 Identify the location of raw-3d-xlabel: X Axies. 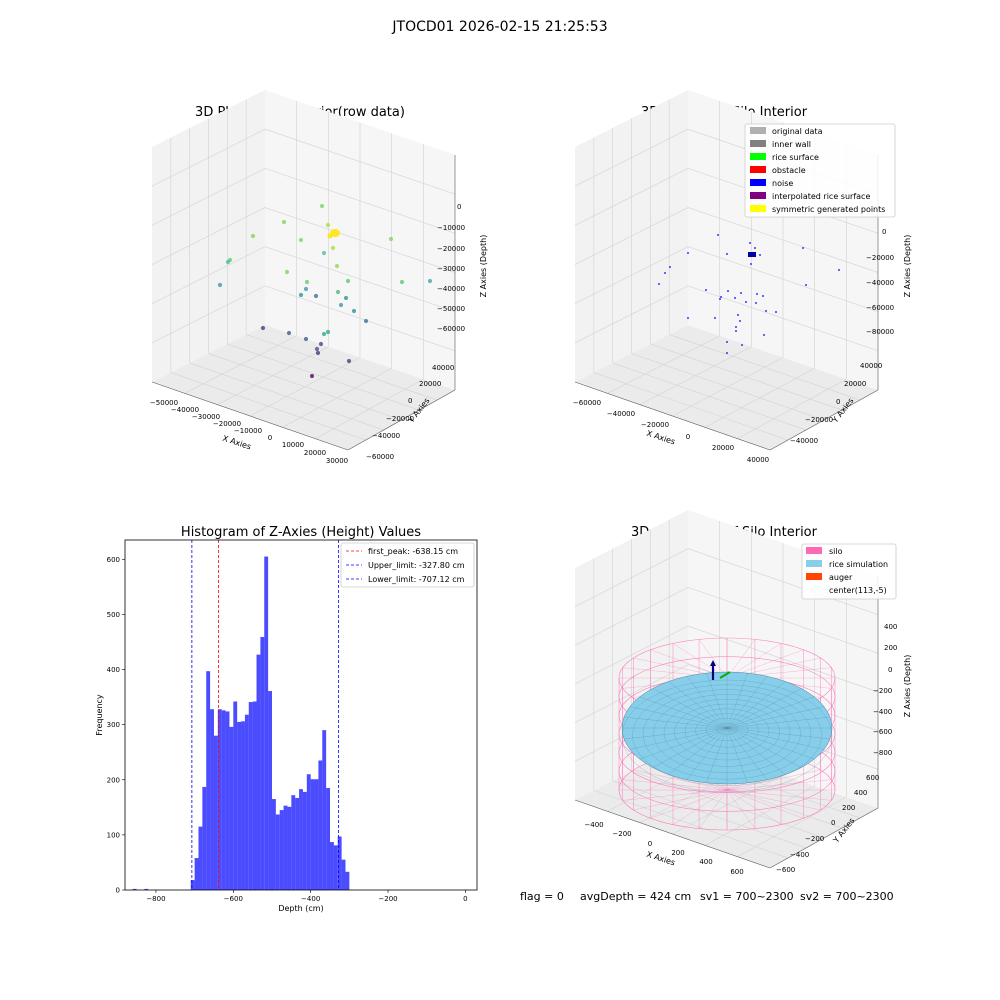
(236, 443).